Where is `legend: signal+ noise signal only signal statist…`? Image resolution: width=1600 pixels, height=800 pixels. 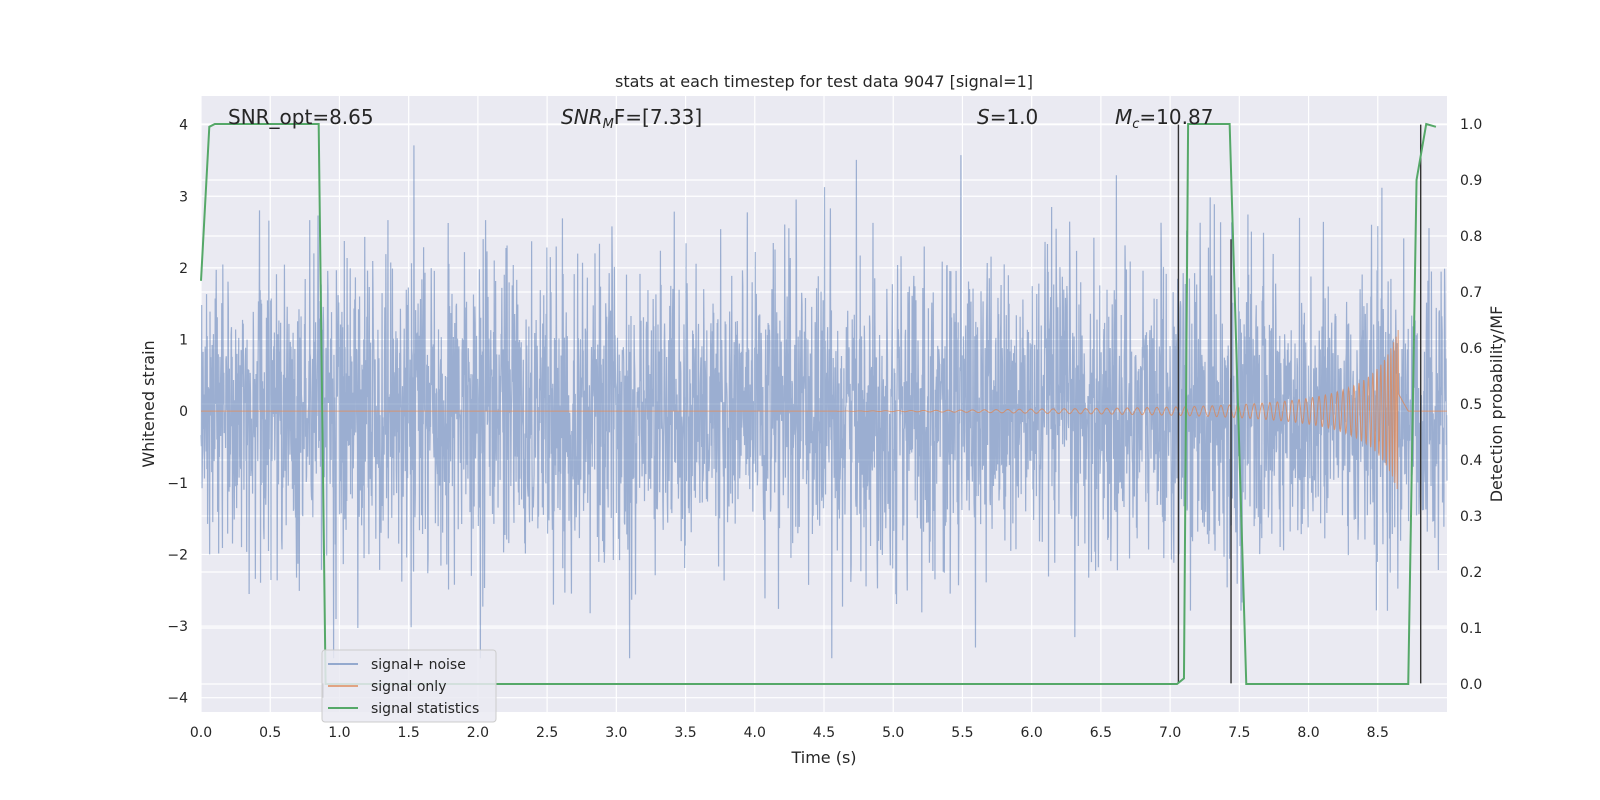
legend: signal+ noise signal only signal statist… is located at coordinates (409, 686).